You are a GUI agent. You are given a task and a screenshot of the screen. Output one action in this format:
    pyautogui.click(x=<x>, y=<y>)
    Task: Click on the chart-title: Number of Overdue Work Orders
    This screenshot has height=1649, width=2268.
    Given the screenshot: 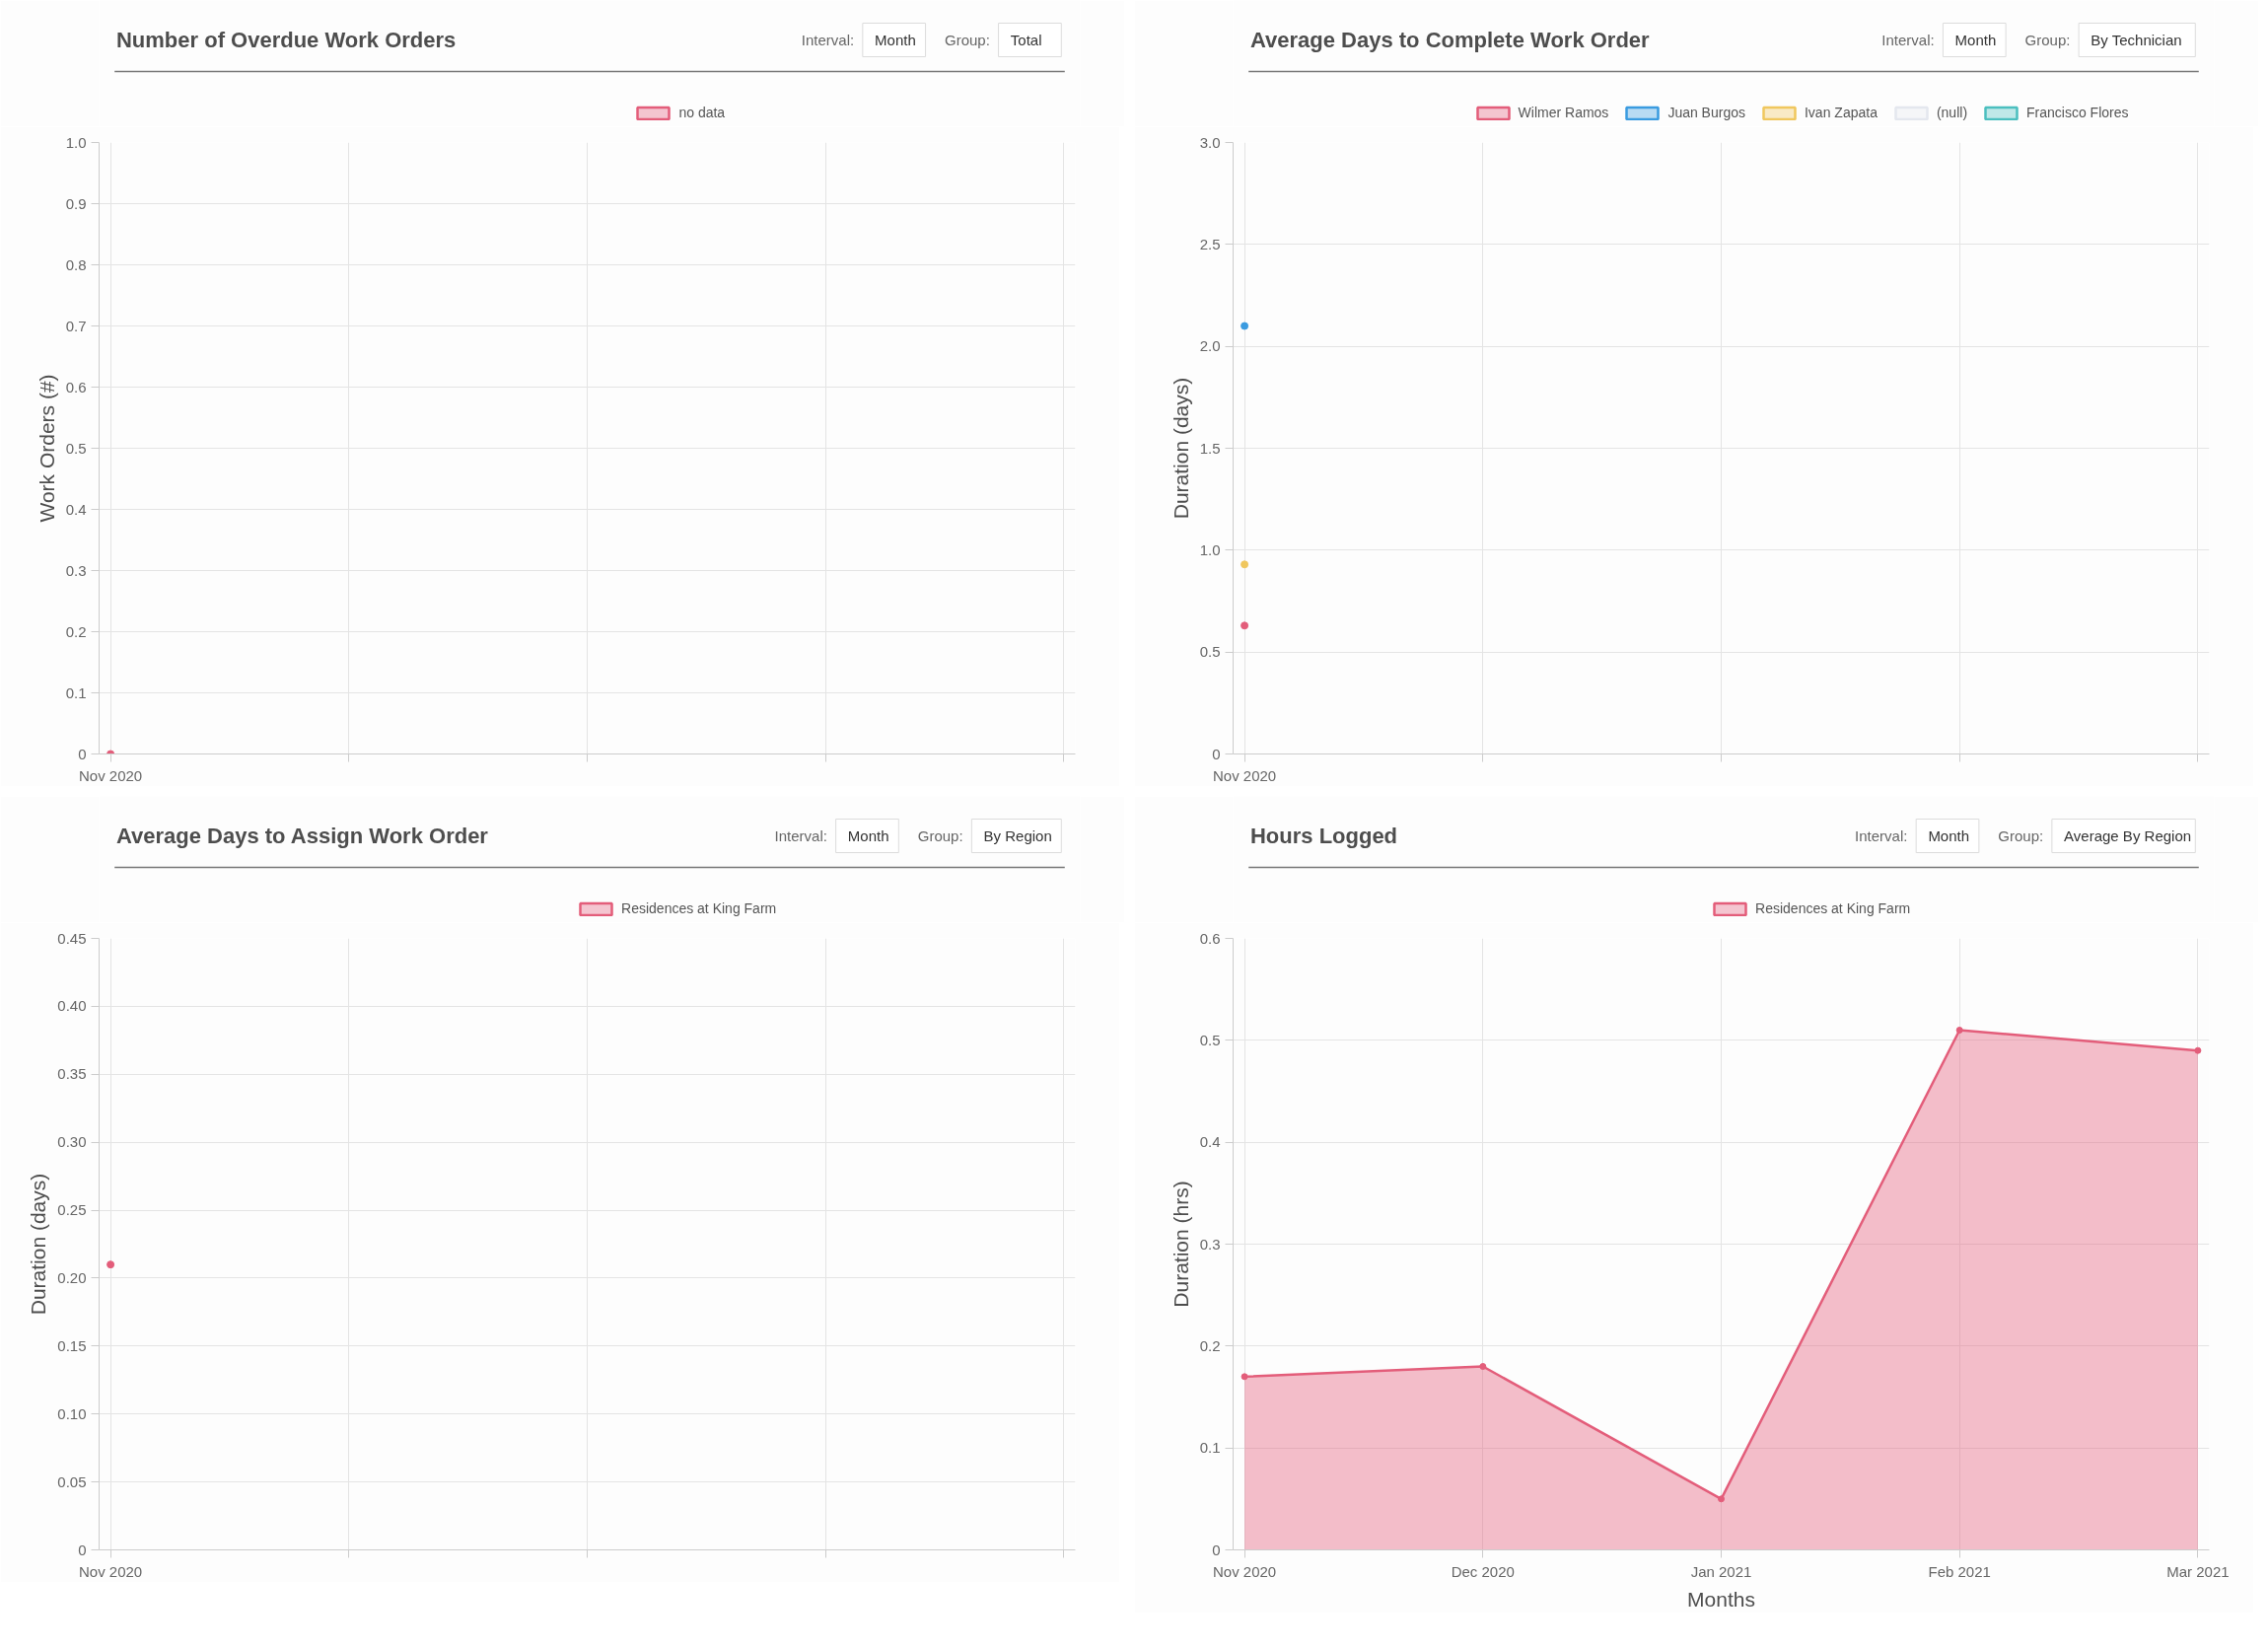 What is the action you would take?
    pyautogui.click(x=286, y=40)
    